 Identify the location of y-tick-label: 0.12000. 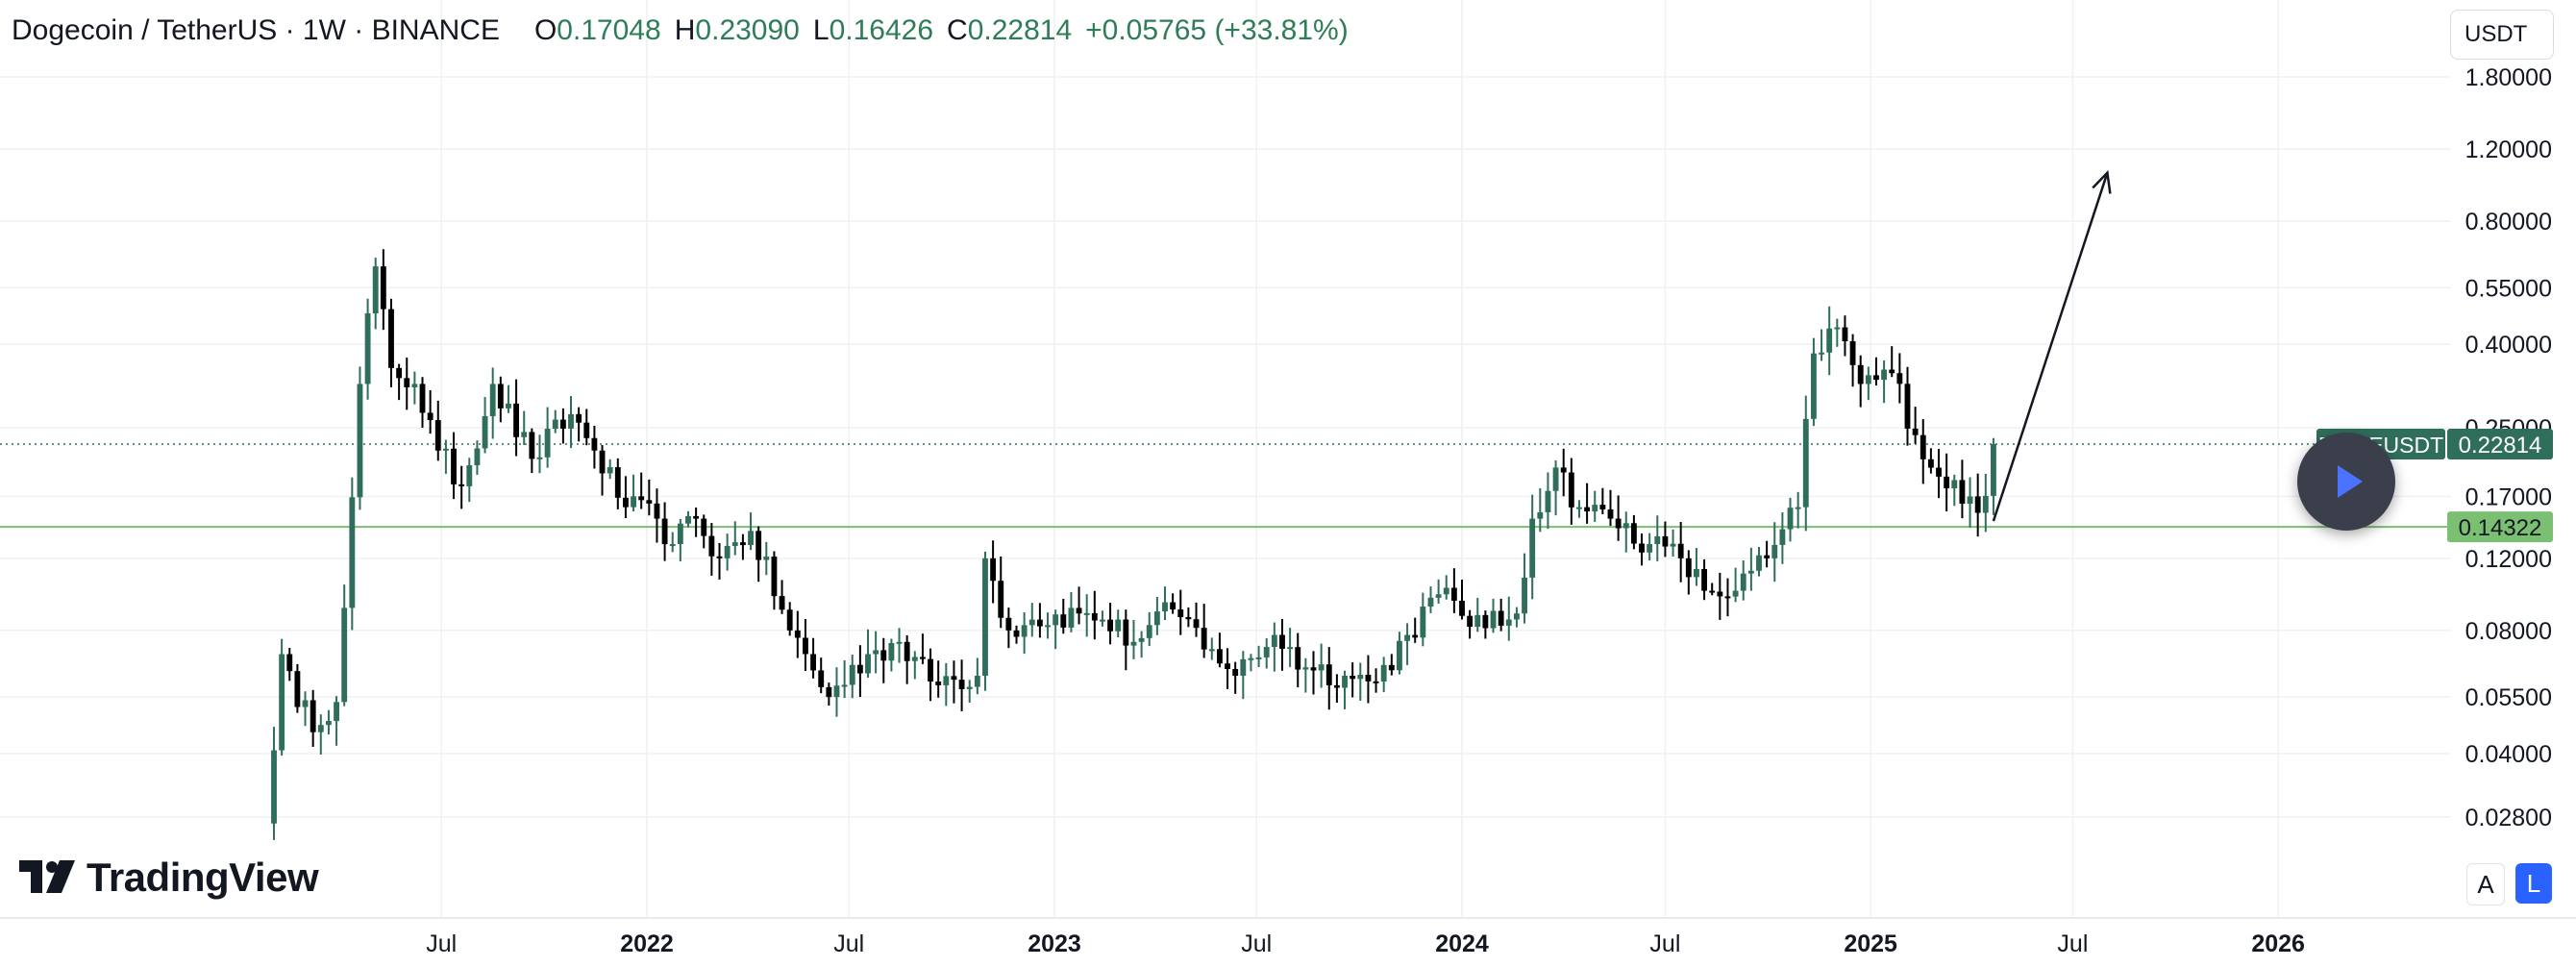
(2508, 560).